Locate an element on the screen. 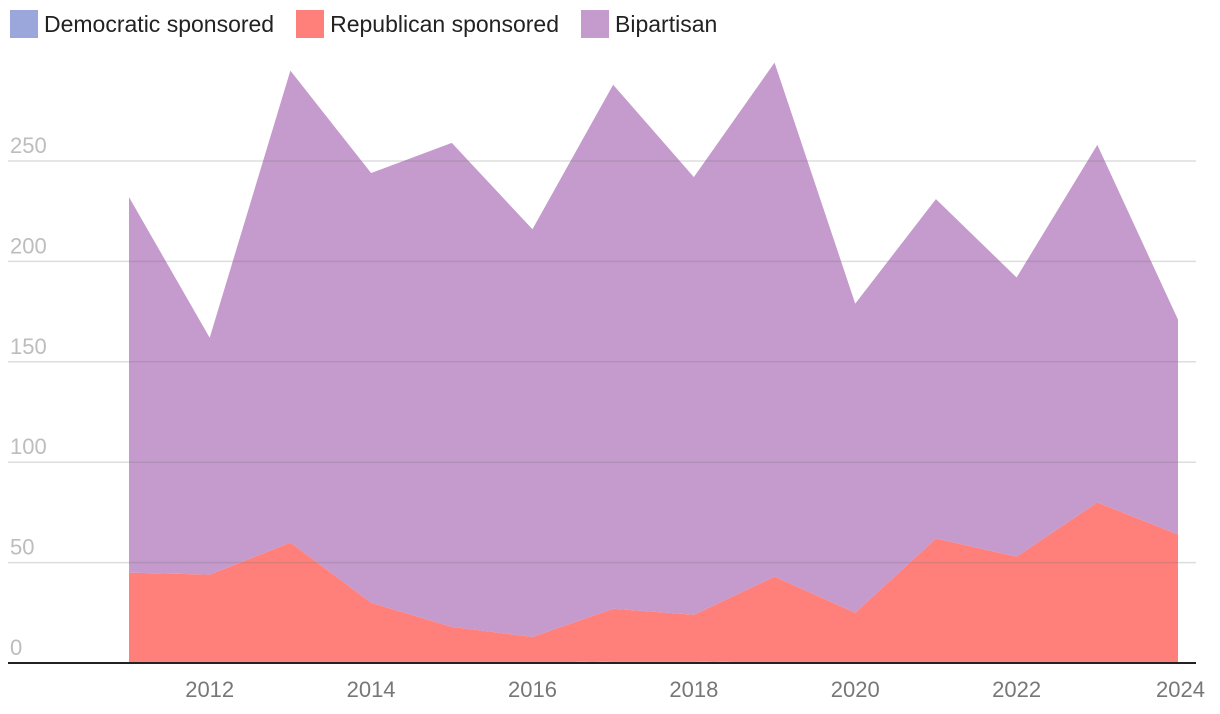 The width and height of the screenshot is (1220, 714). area-democratic is located at coordinates (653, 661).